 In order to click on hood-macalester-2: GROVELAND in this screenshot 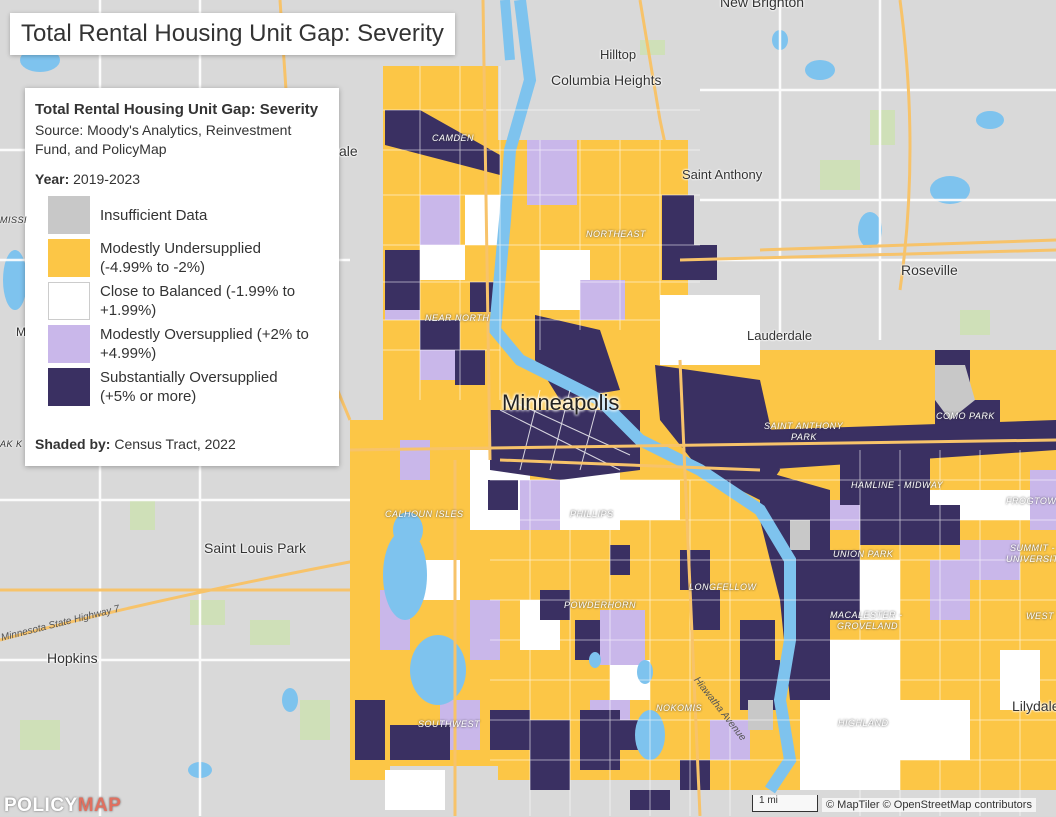, I will do `click(868, 626)`.